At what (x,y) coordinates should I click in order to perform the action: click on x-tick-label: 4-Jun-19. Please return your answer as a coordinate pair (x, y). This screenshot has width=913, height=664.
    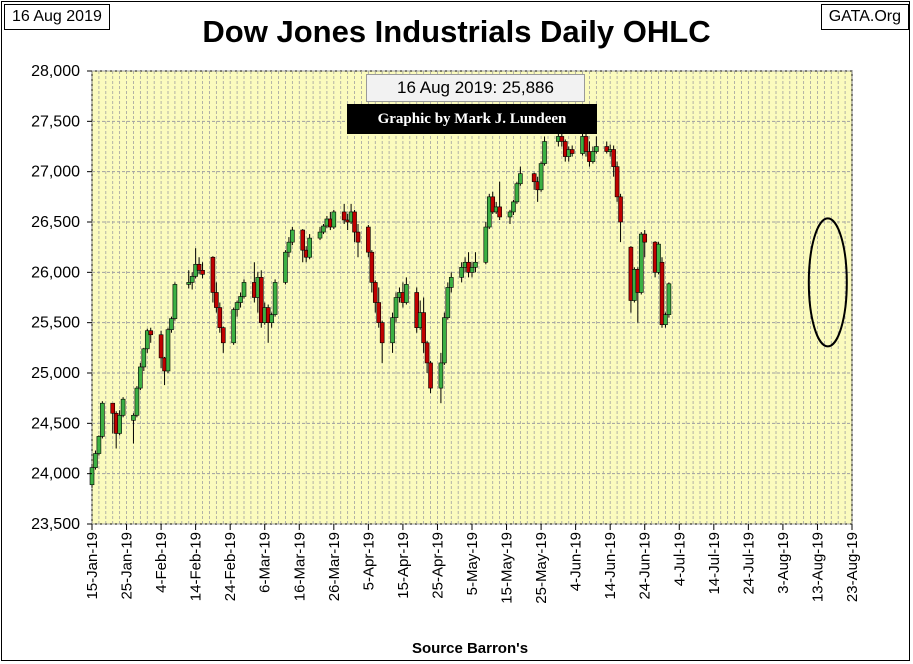
    Looking at the image, I should click on (576, 561).